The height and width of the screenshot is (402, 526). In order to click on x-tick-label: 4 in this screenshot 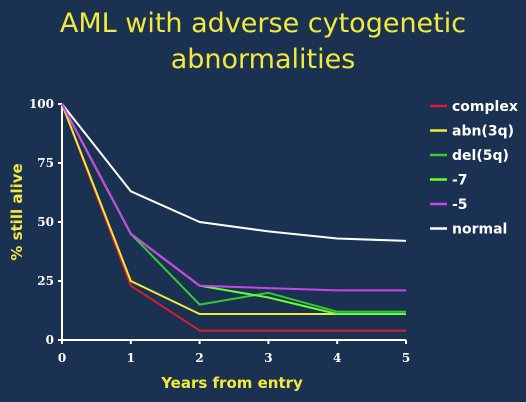, I will do `click(337, 358)`.